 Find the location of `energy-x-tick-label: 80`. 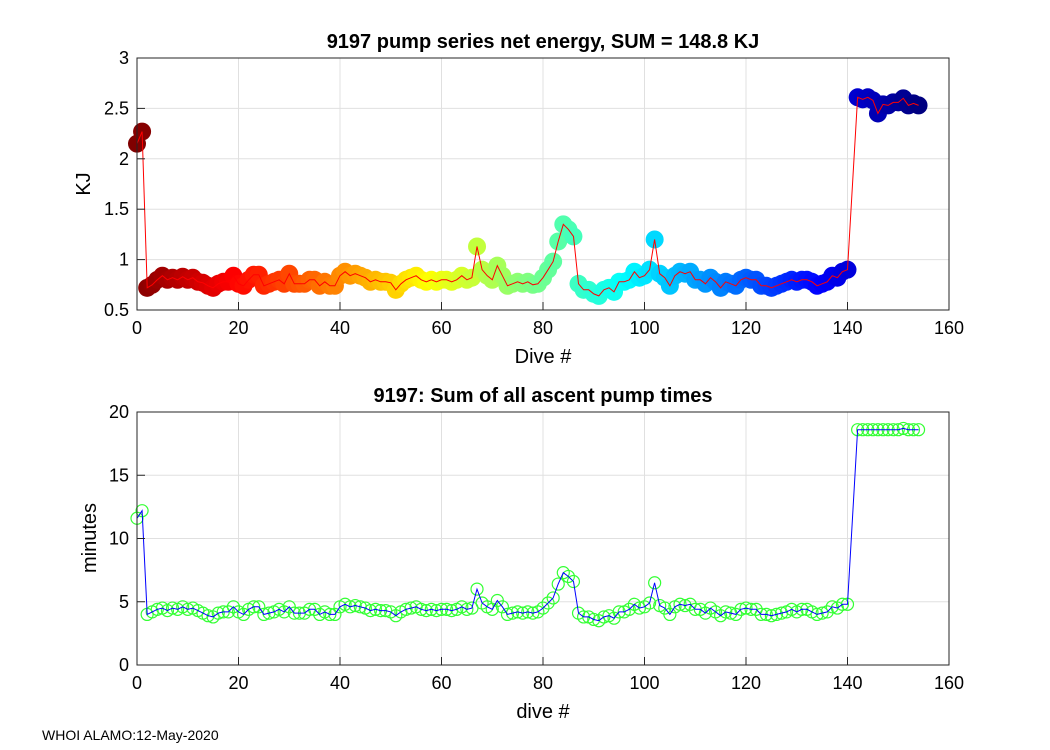

energy-x-tick-label: 80 is located at coordinates (543, 328).